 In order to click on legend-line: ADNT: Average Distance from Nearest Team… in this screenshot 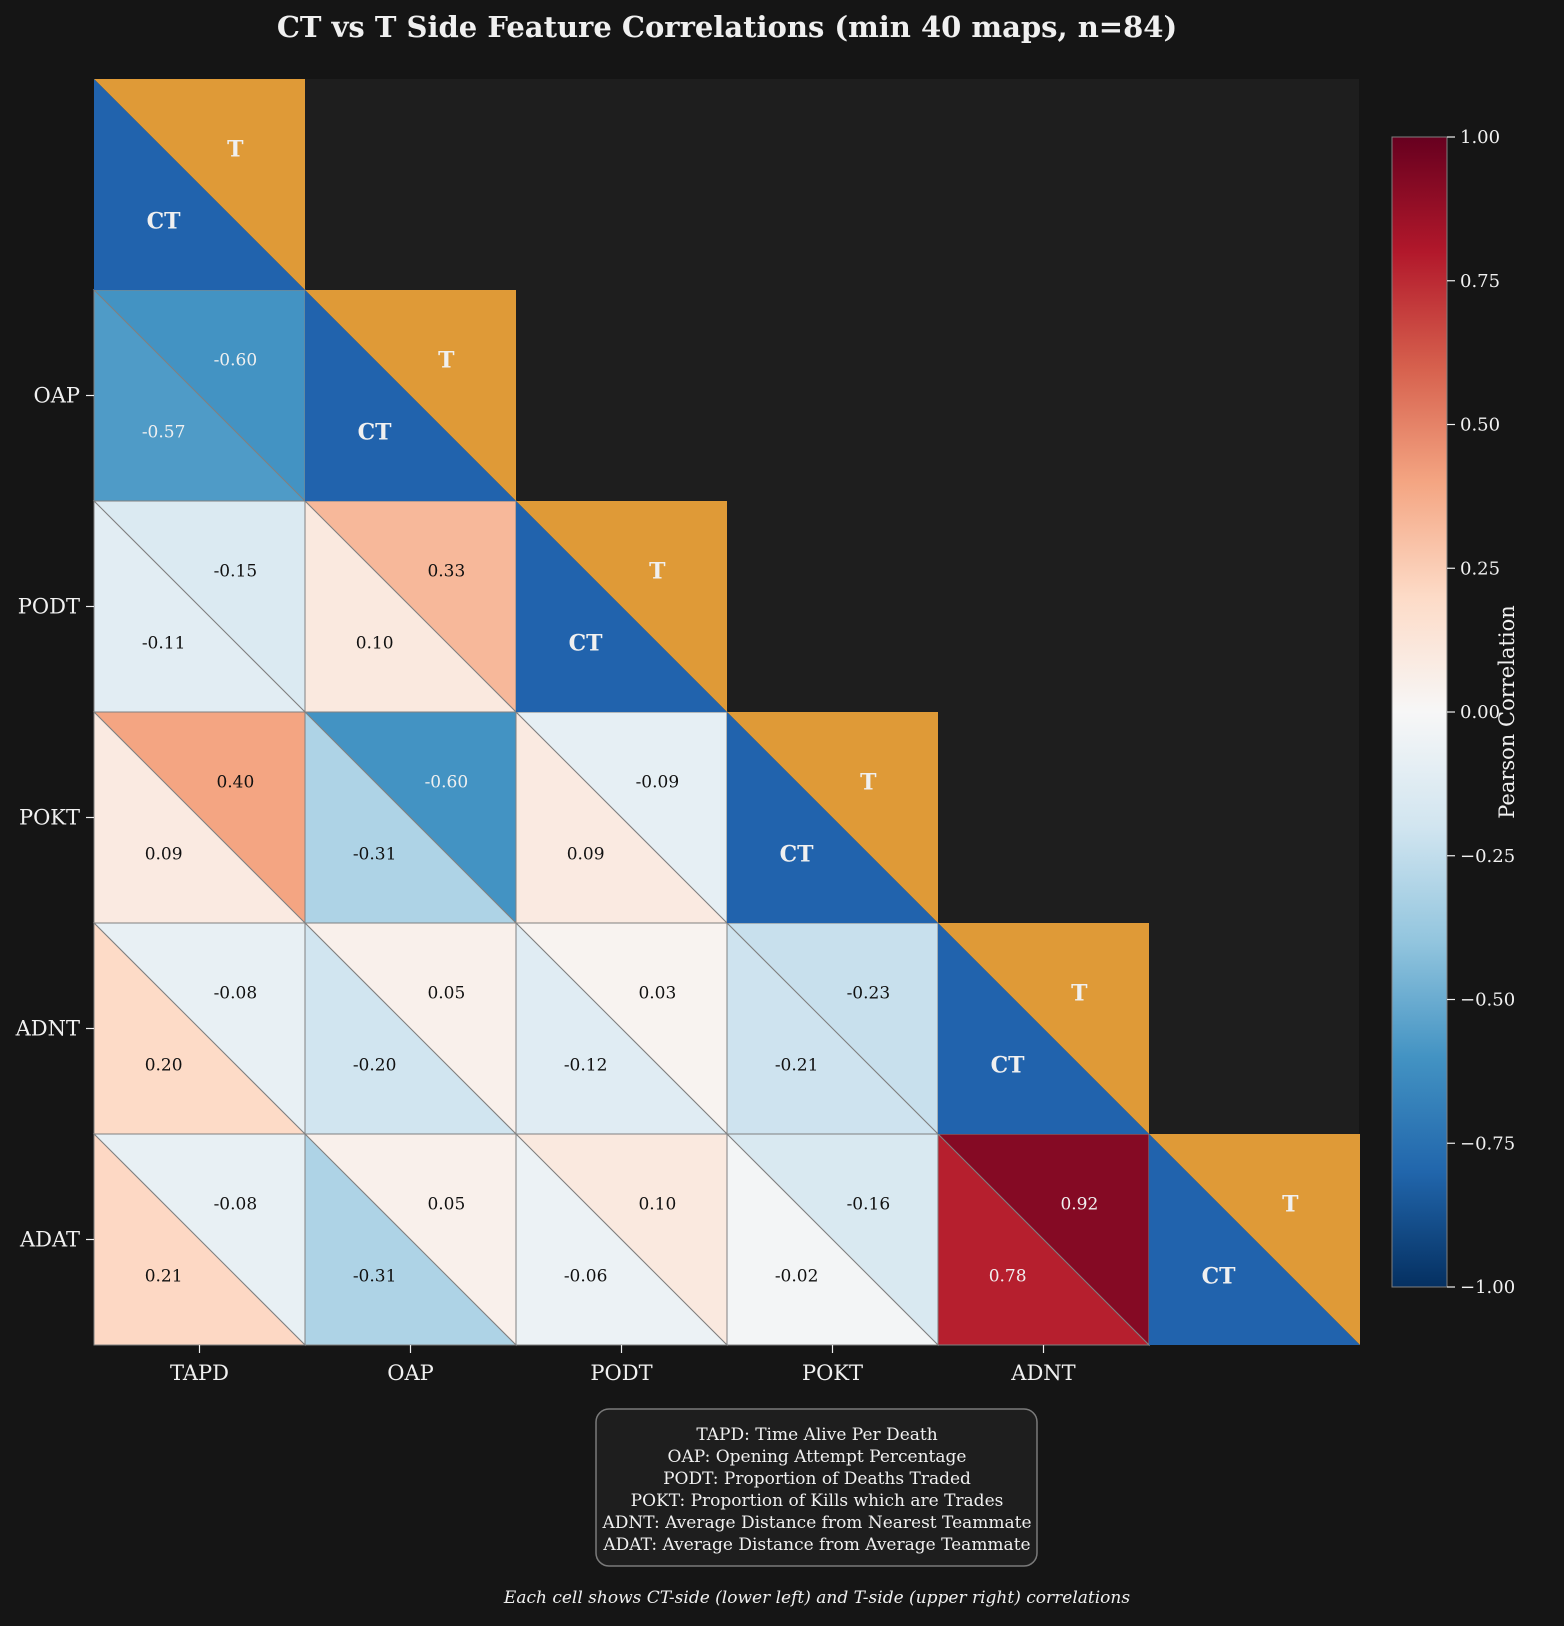, I will do `click(816, 1523)`.